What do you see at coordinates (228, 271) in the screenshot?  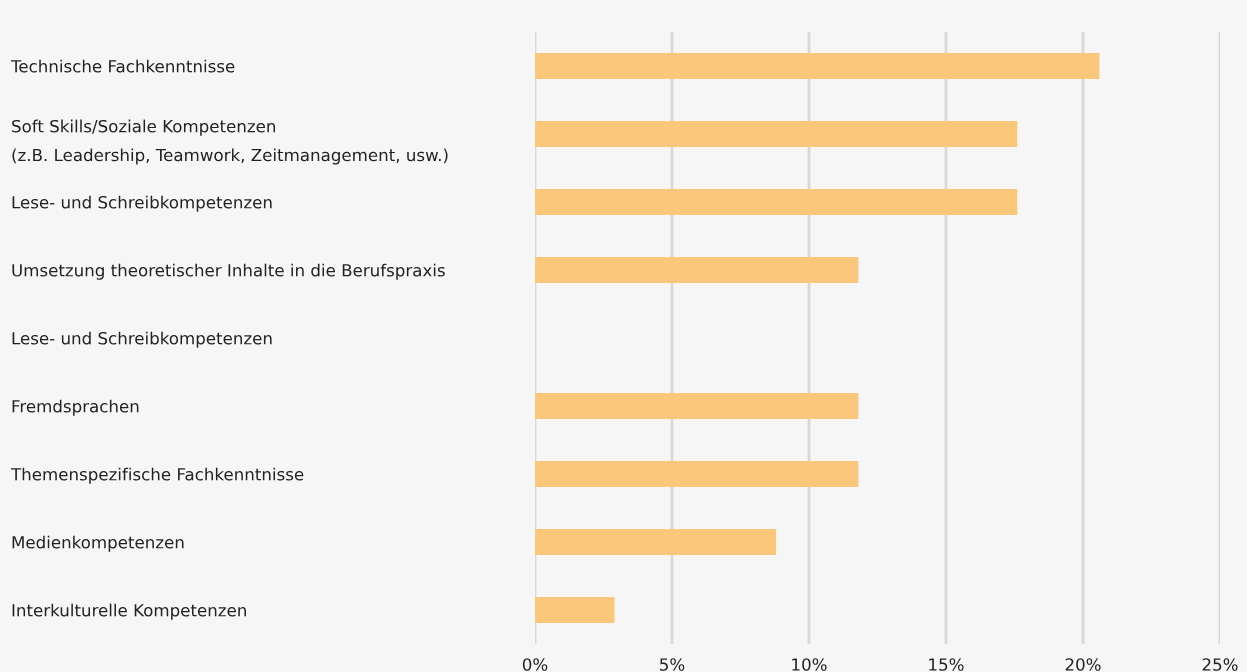 I see `y-tick-label: Umsetzung theoretischer Inhalte in die Berufspraxis` at bounding box center [228, 271].